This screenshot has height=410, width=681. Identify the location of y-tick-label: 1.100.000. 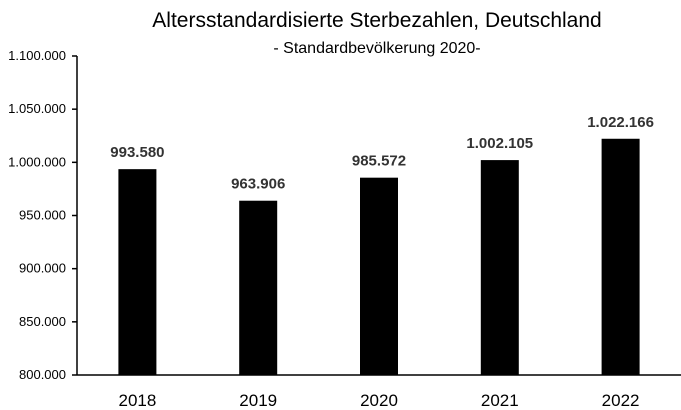
(37, 55).